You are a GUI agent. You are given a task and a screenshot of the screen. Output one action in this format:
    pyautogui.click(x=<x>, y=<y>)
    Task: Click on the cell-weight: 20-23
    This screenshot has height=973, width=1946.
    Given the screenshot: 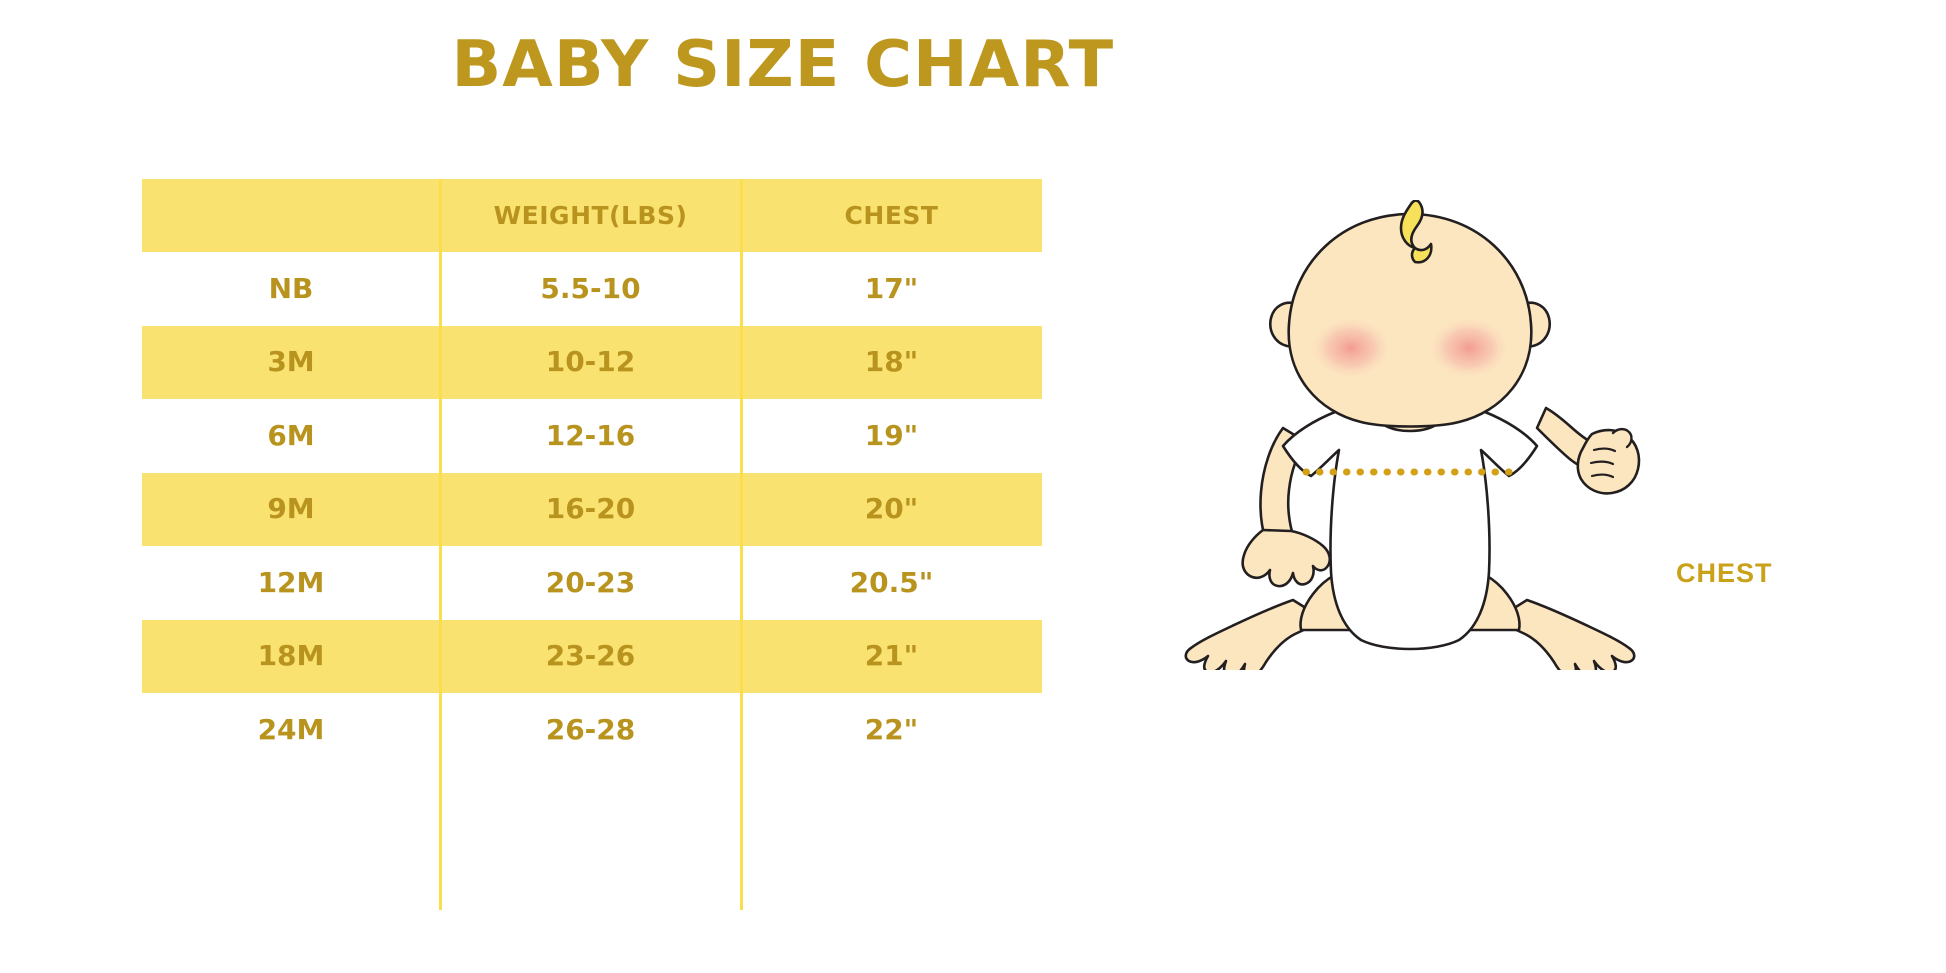 What is the action you would take?
    pyautogui.click(x=590, y=582)
    